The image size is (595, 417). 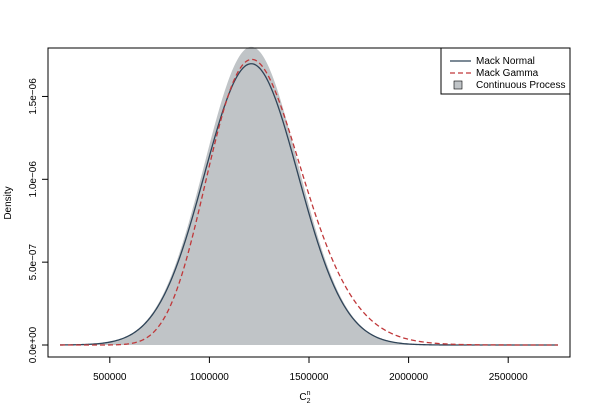 What do you see at coordinates (309, 377) in the screenshot?
I see `x-tick-label: 1500000` at bounding box center [309, 377].